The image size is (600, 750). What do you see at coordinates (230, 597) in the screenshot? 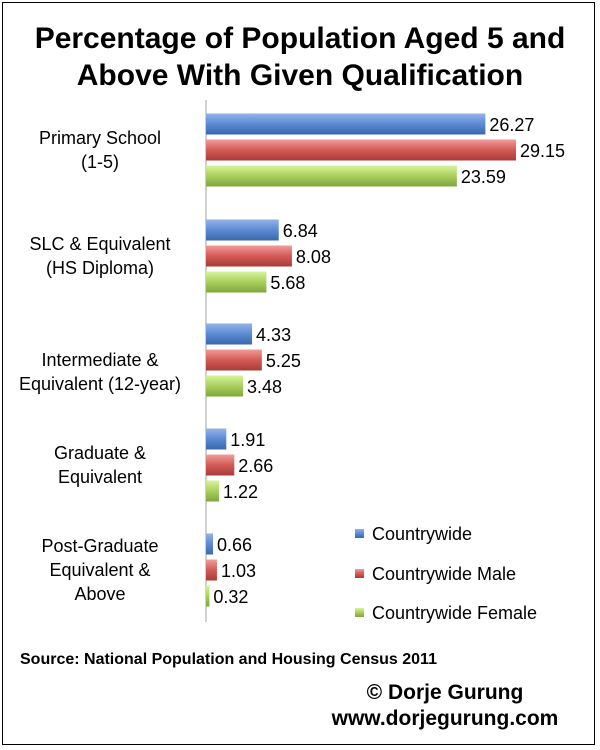
I see `data-label: 0.32` at bounding box center [230, 597].